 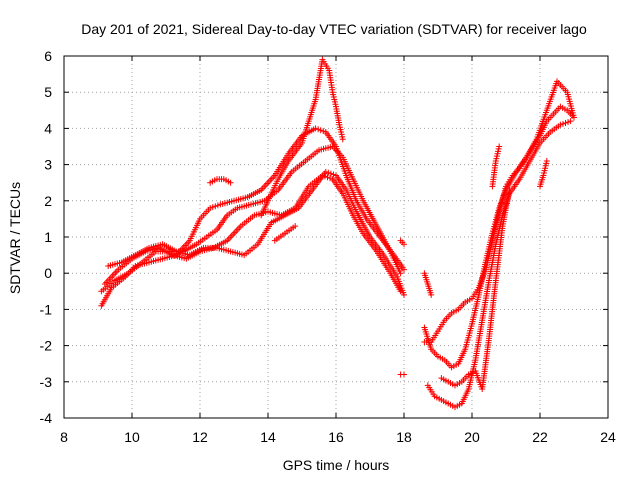 What do you see at coordinates (48, 92) in the screenshot?
I see `y-tick-label: 5` at bounding box center [48, 92].